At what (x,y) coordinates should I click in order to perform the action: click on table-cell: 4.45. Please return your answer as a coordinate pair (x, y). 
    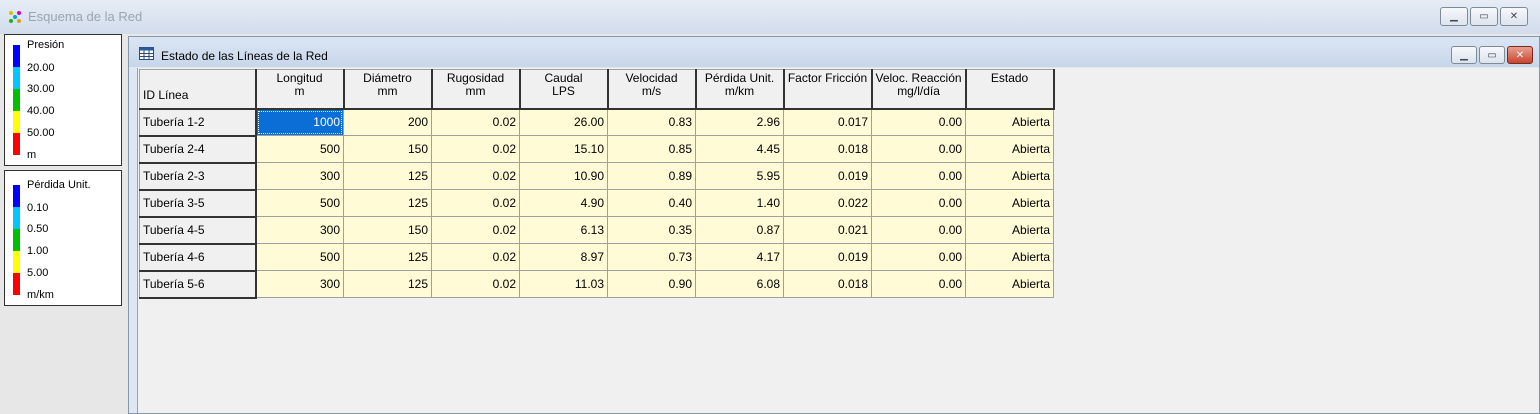
    Looking at the image, I should click on (739, 149).